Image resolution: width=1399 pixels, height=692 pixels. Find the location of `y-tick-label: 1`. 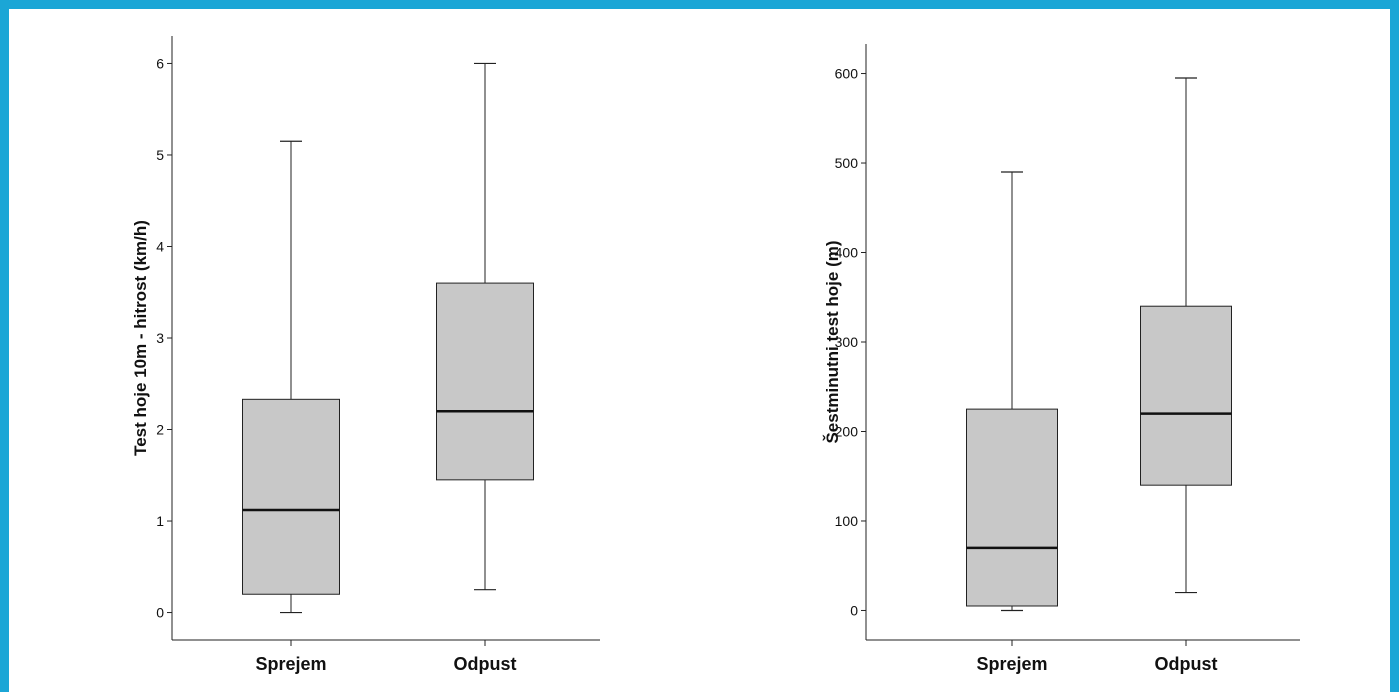

y-tick-label: 1 is located at coordinates (160, 521).